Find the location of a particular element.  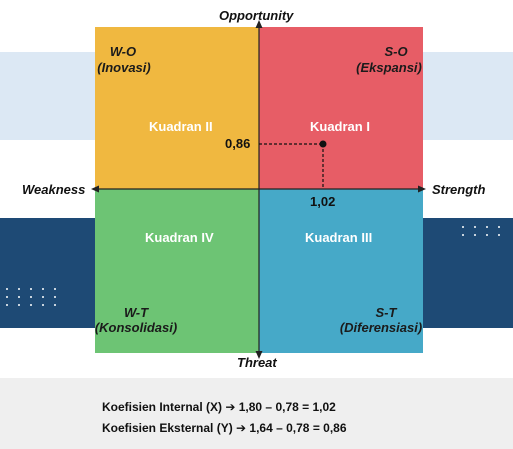

quadrant-wo-code: W-O is located at coordinates (123, 51).